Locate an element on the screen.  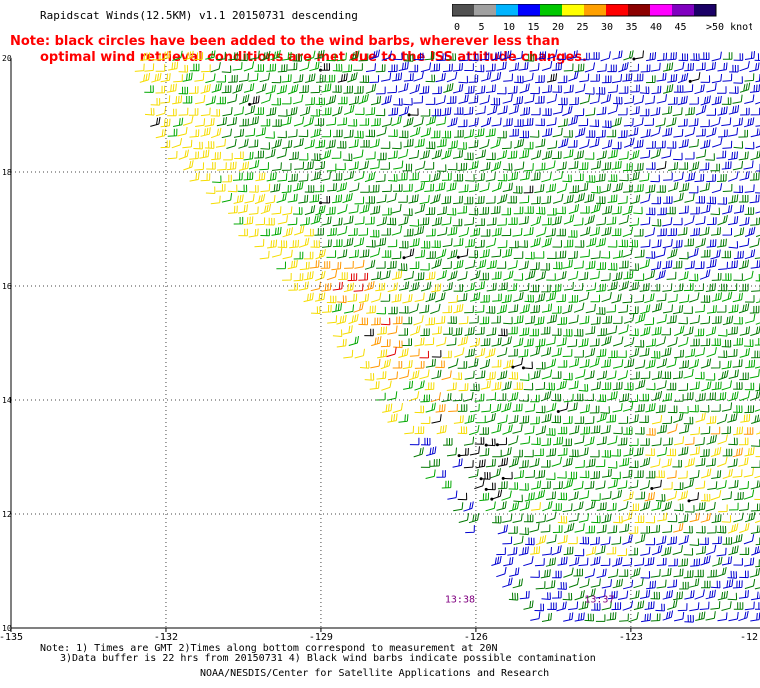
quality-circle is located at coordinates (250, 104).